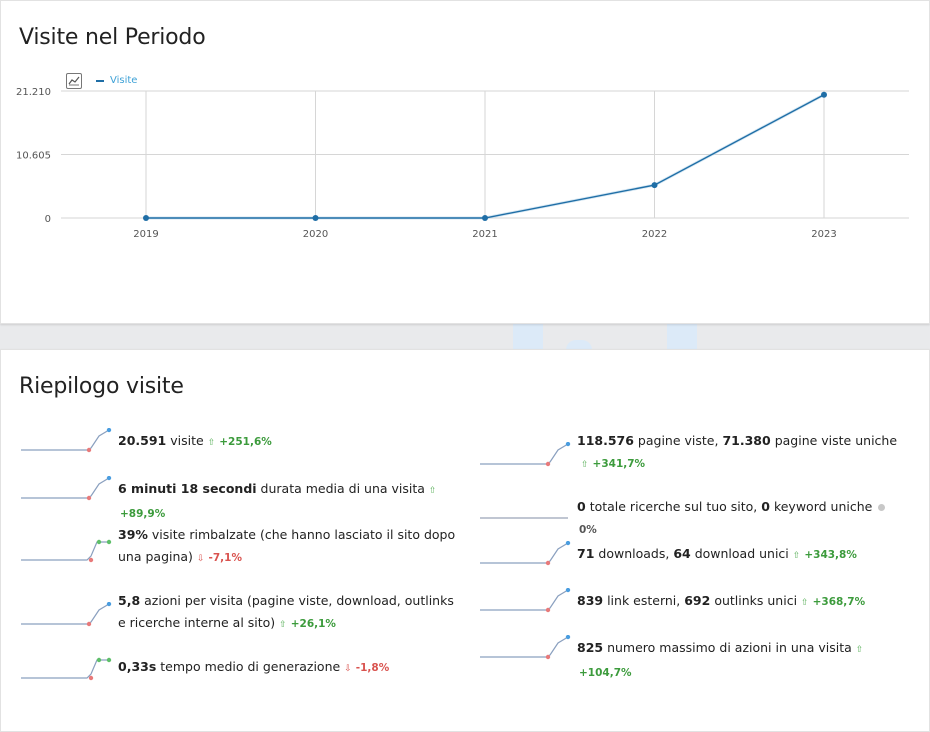  I want to click on change-indicator: ⇩ -7,1%, so click(217, 556).